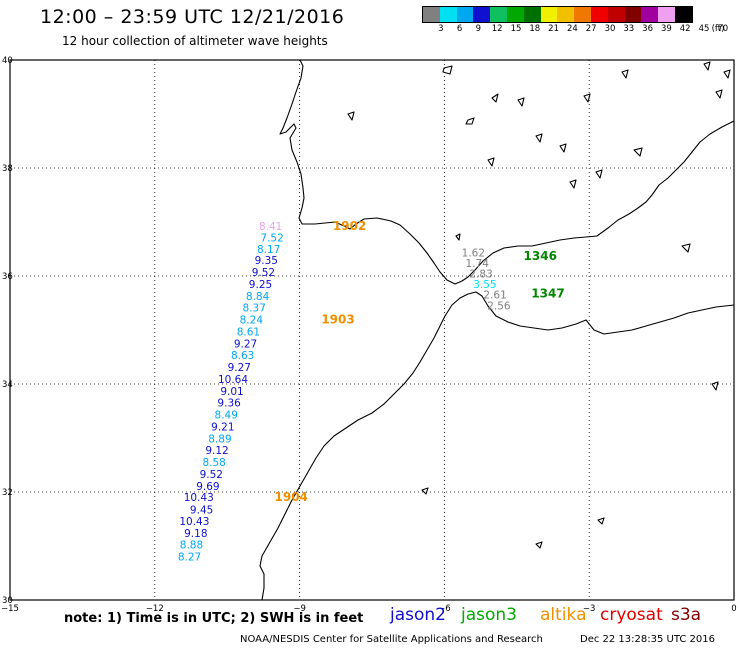 The width and height of the screenshot is (740, 650). I want to click on satellite-legend-item: cryosat, so click(631, 615).